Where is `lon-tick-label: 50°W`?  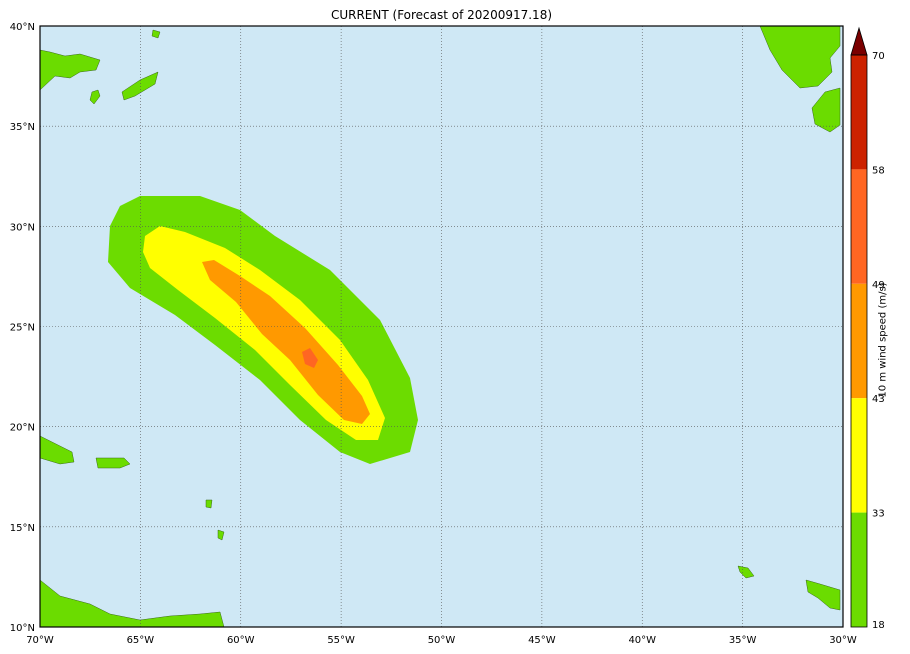 lon-tick-label: 50°W is located at coordinates (442, 640).